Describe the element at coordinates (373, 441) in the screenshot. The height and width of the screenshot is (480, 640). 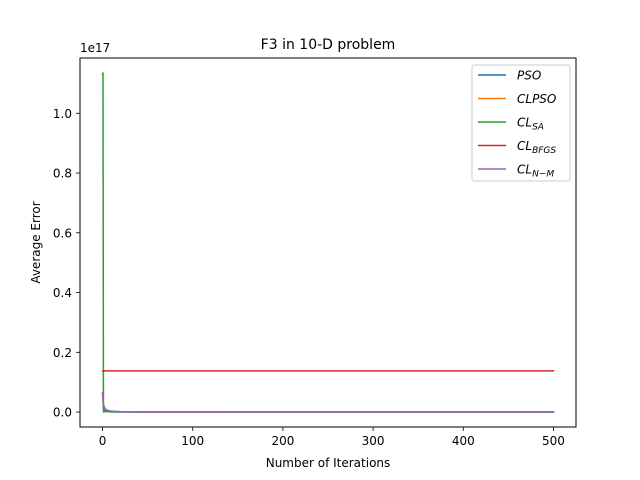
I see `x-tick-label: 300` at that location.